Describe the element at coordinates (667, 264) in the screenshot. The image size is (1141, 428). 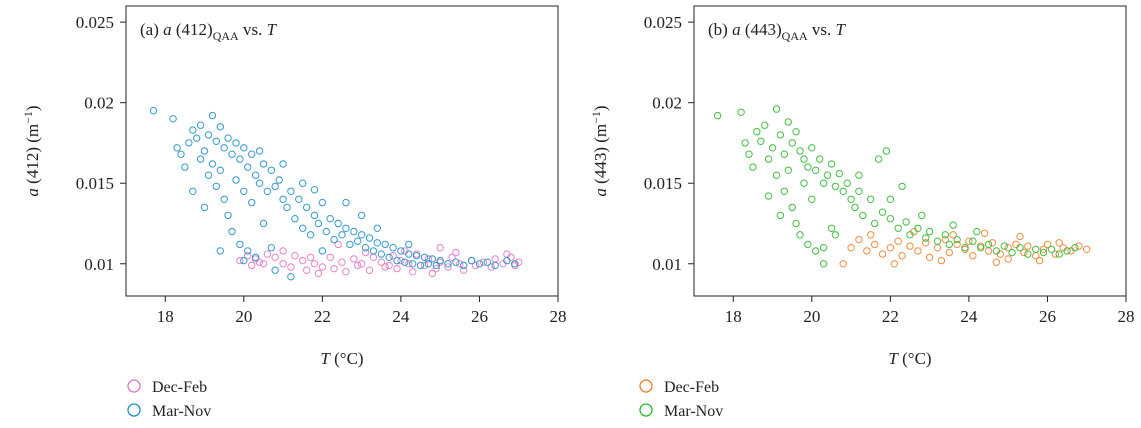
I see `y-tick-label: 0.01` at that location.